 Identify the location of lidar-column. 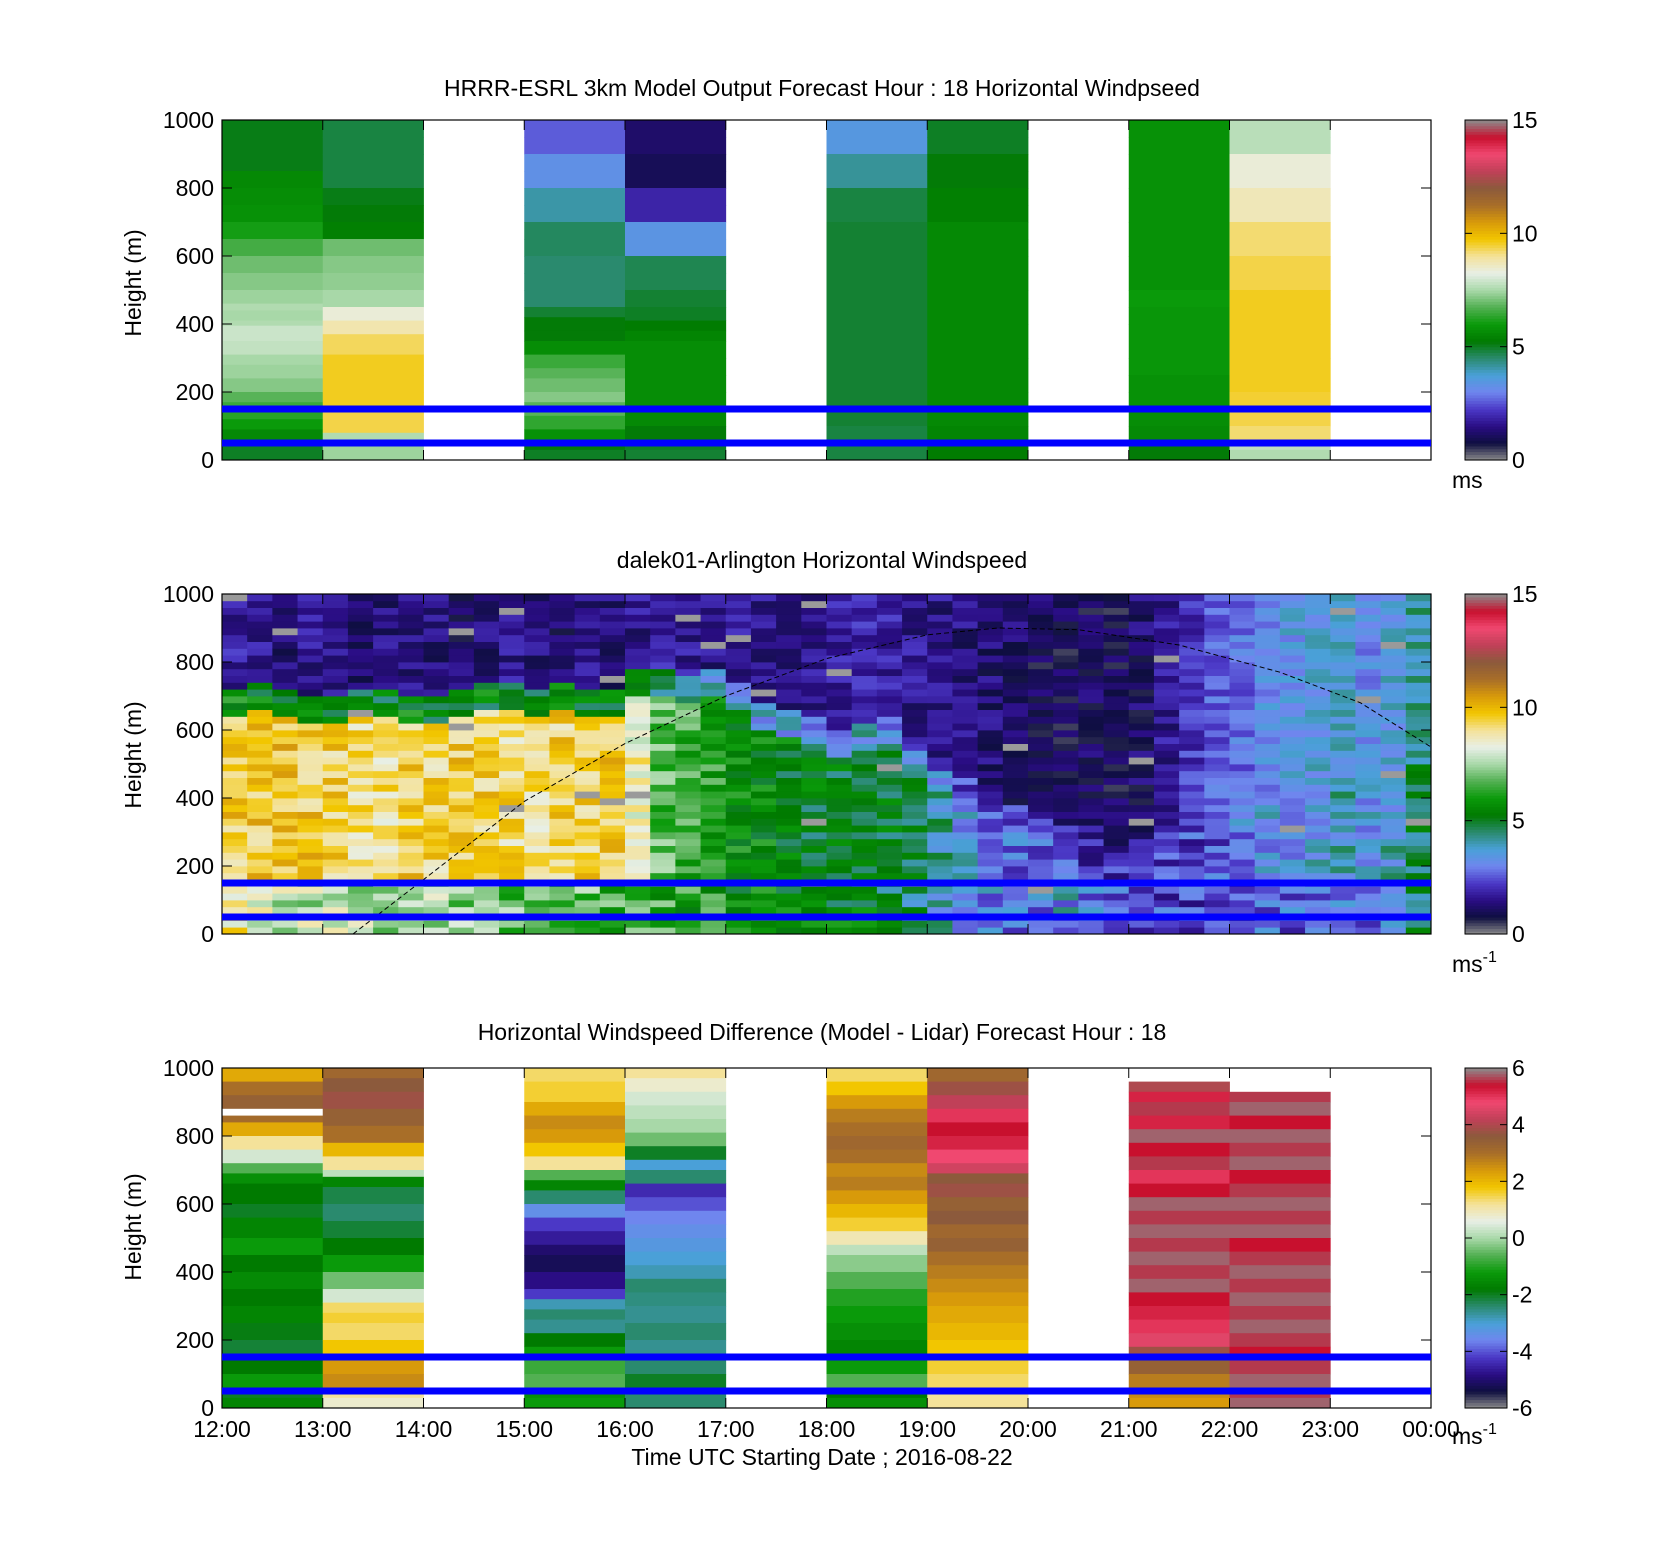
(587, 764).